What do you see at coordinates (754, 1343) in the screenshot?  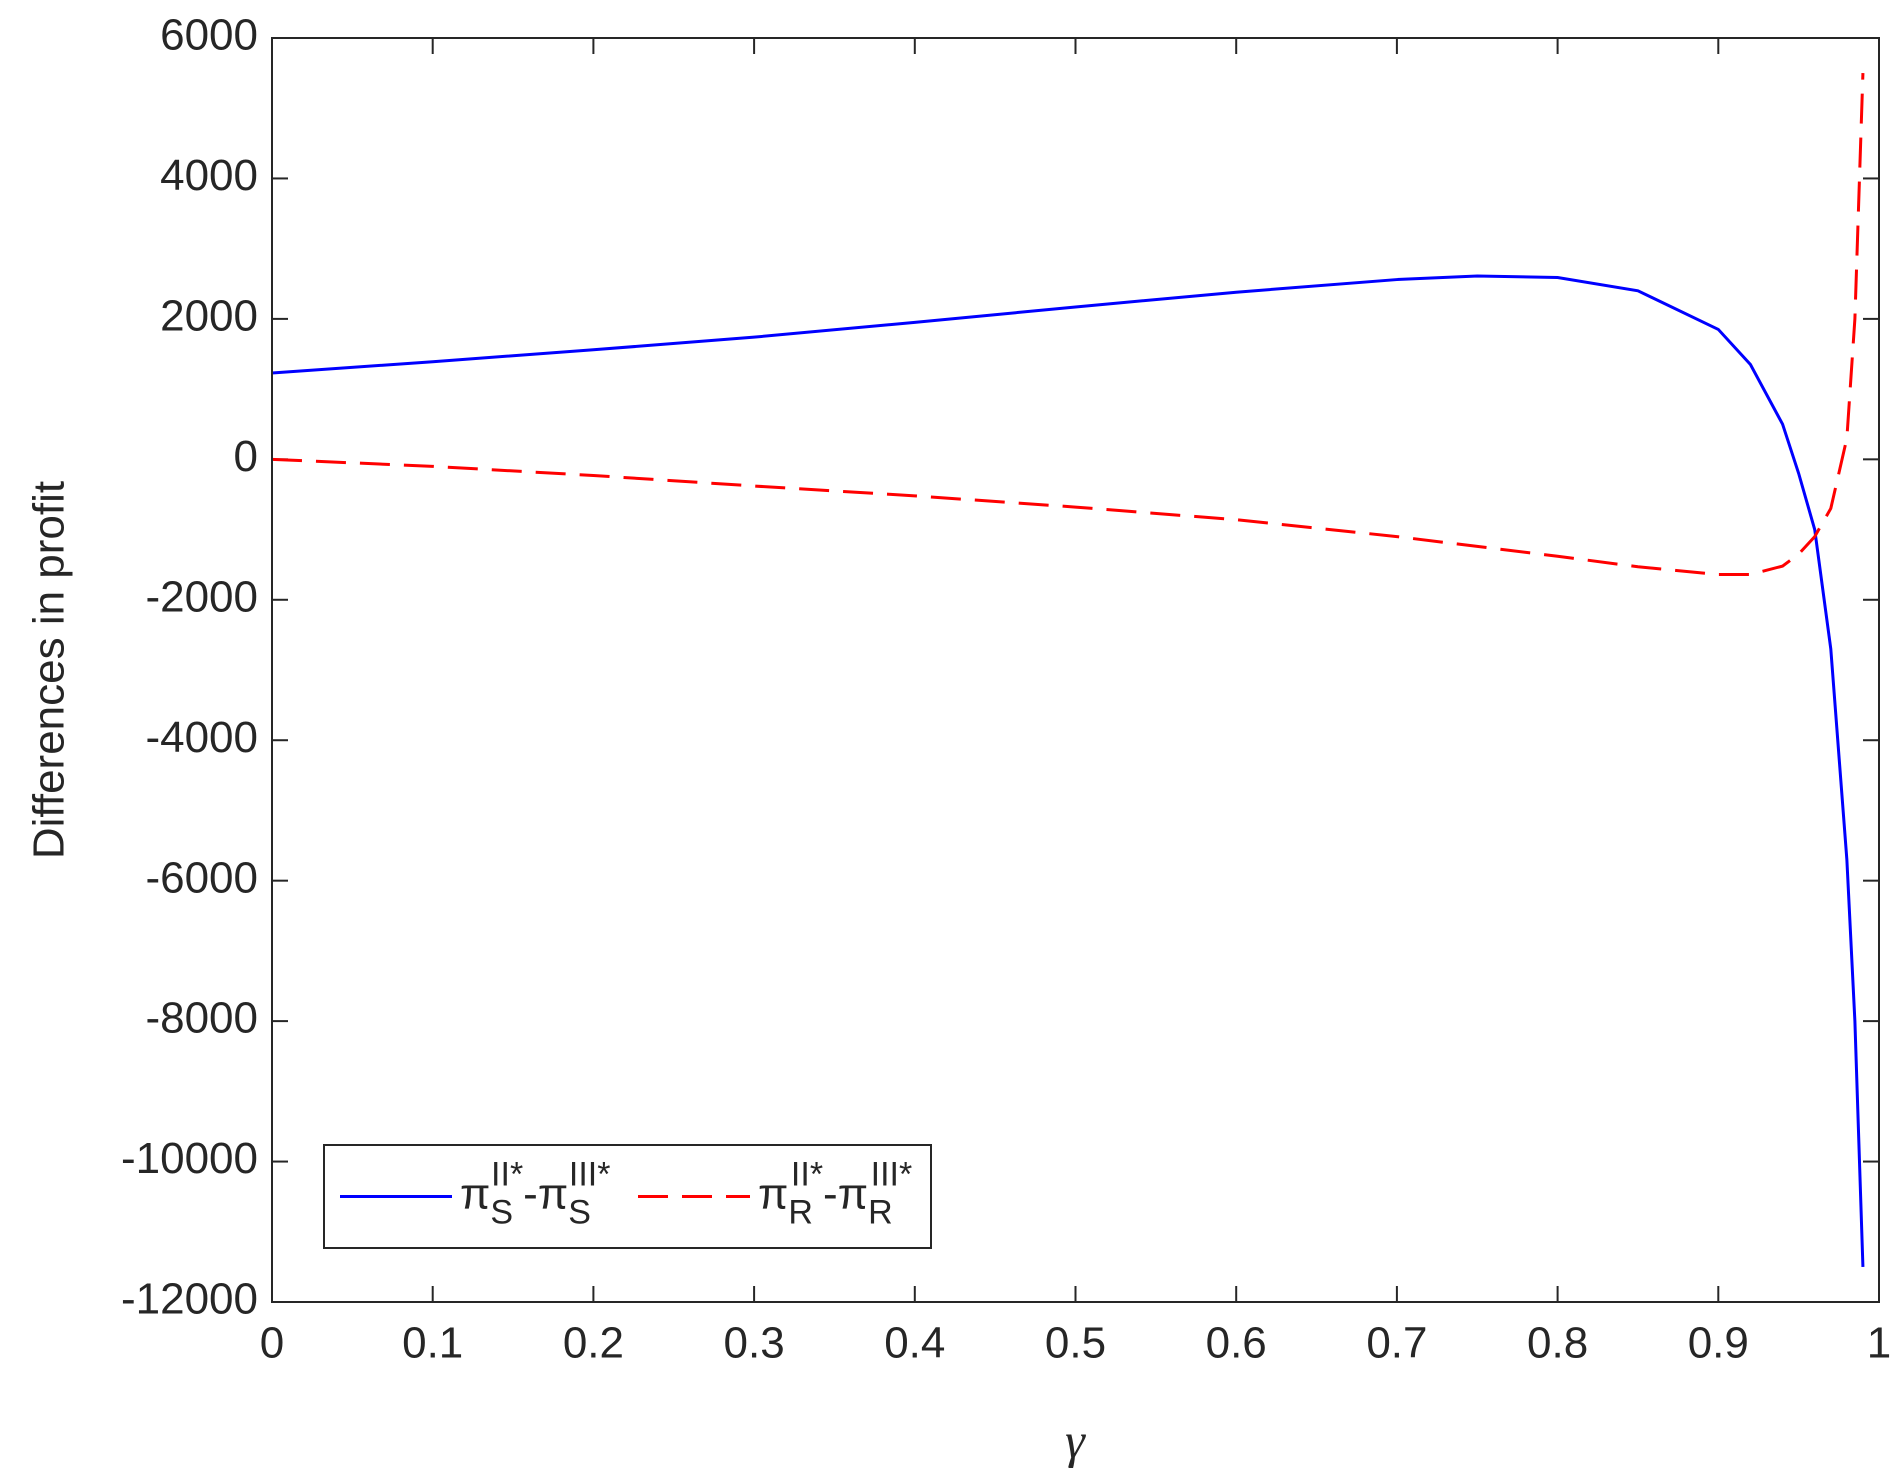 I see `x-tick-label: 0.3` at bounding box center [754, 1343].